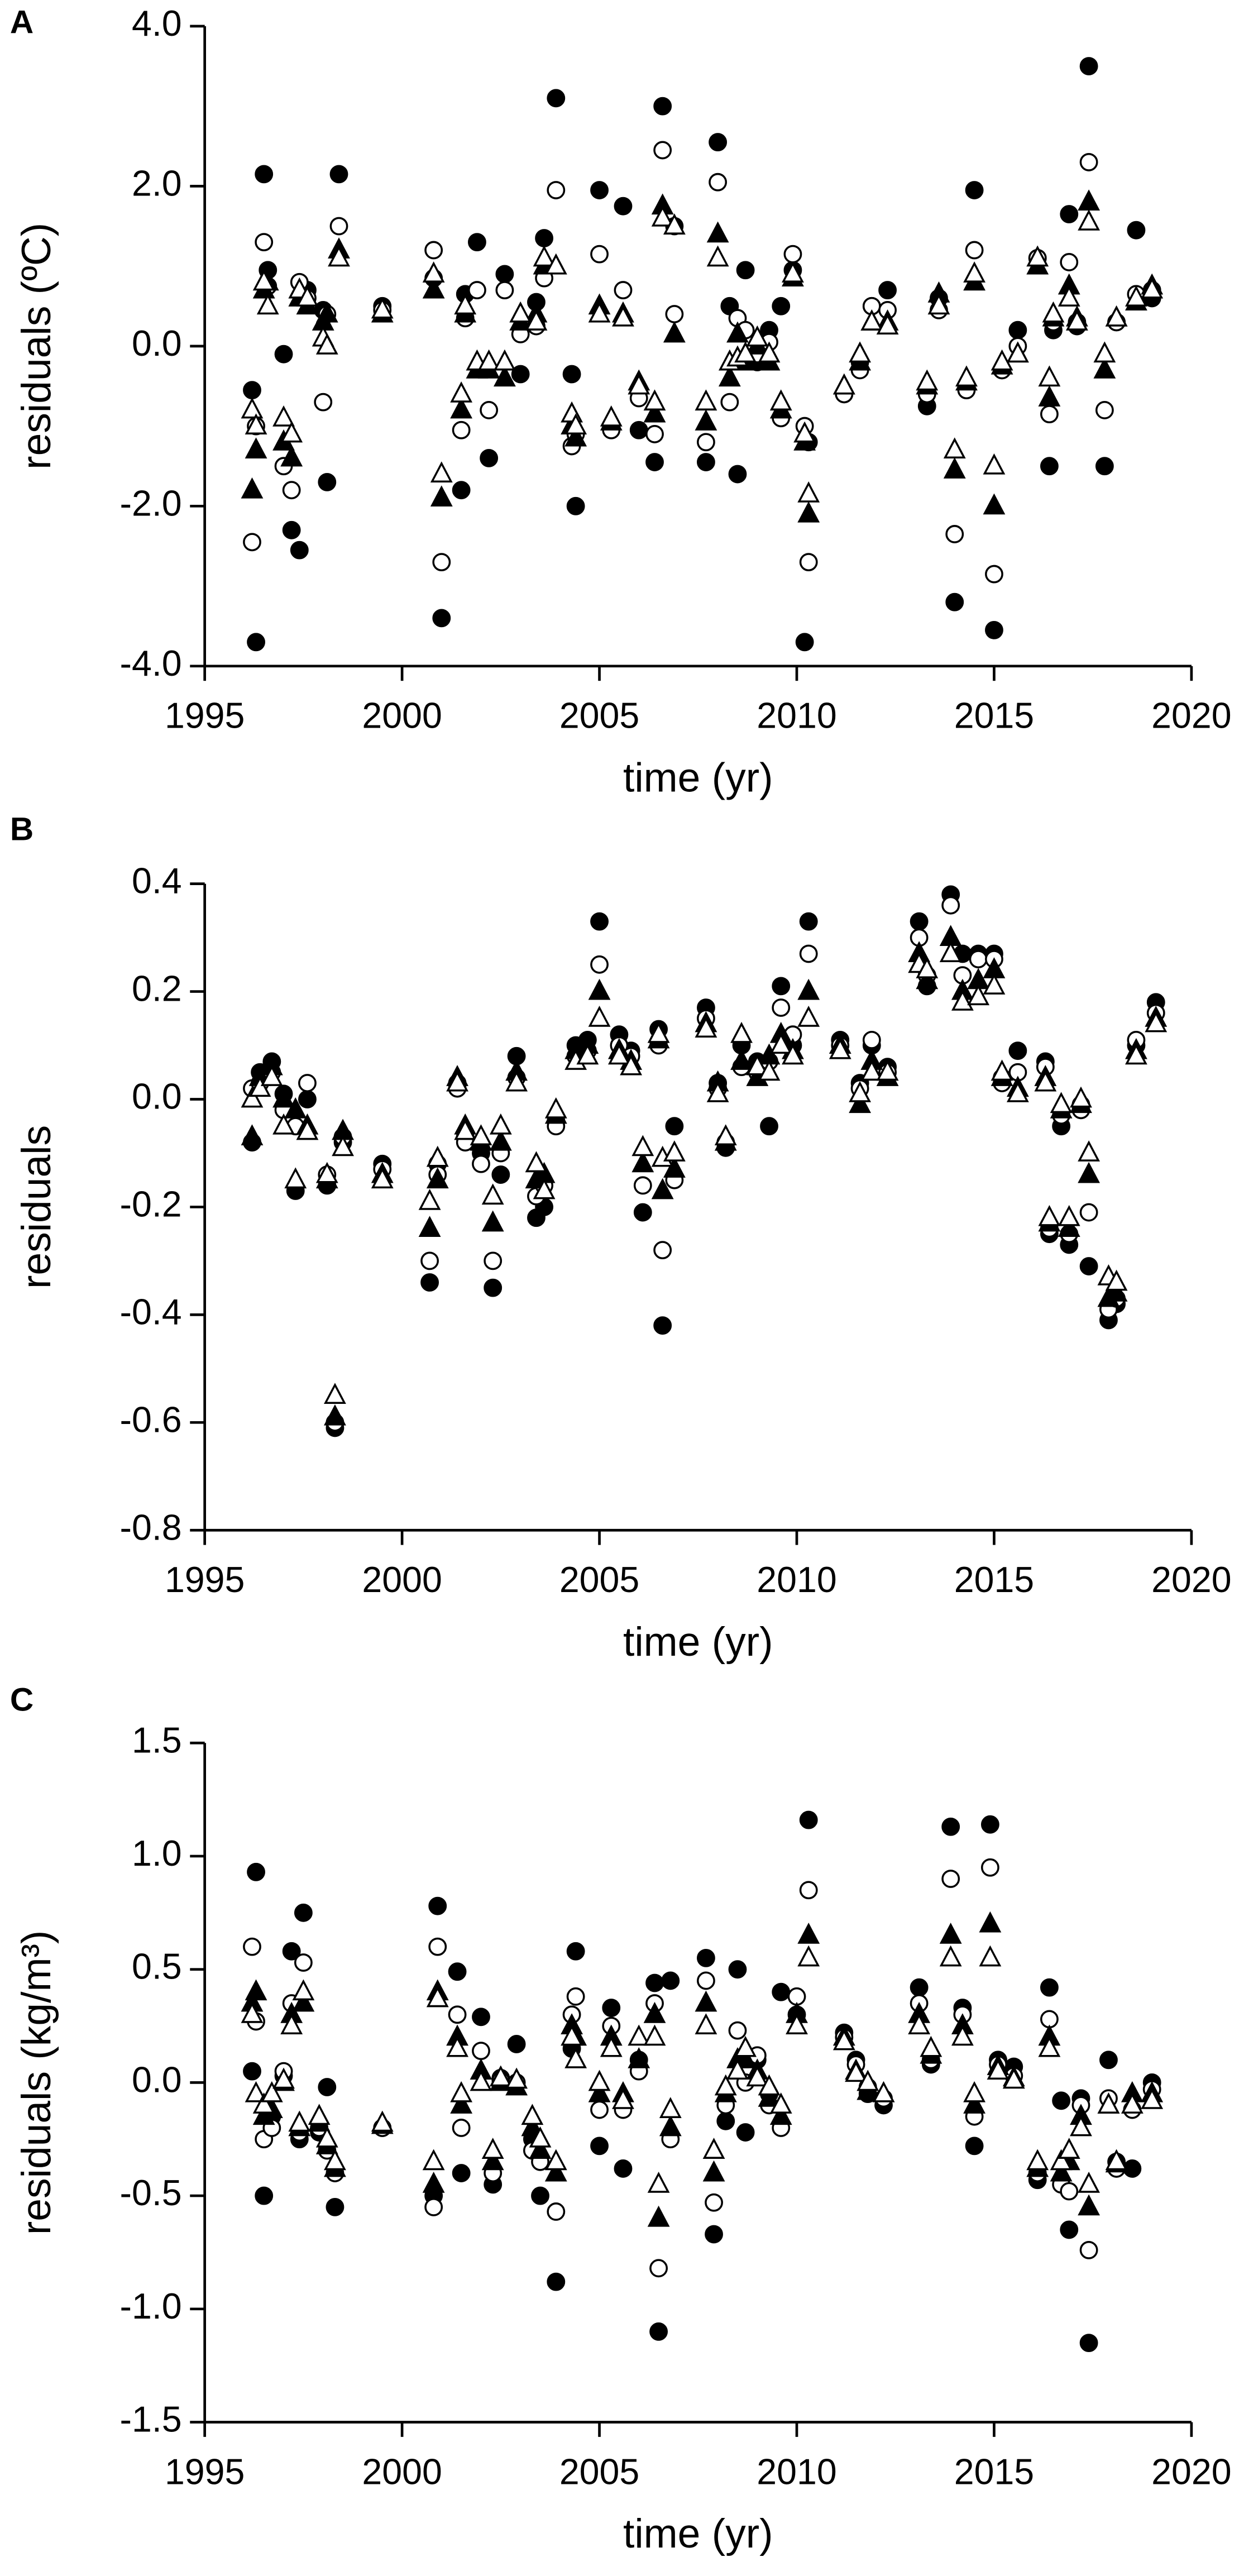 The height and width of the screenshot is (2576, 1244). Describe the element at coordinates (157, 1853) in the screenshot. I see `y-tick-label: 1.0` at that location.